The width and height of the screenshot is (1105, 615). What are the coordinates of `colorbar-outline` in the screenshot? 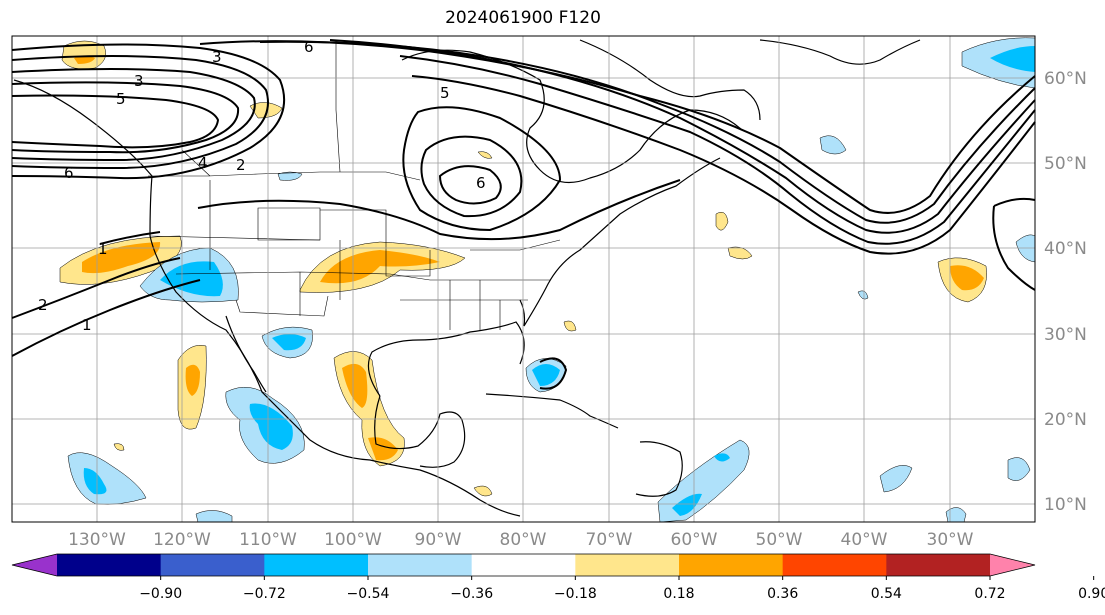 It's located at (523, 565).